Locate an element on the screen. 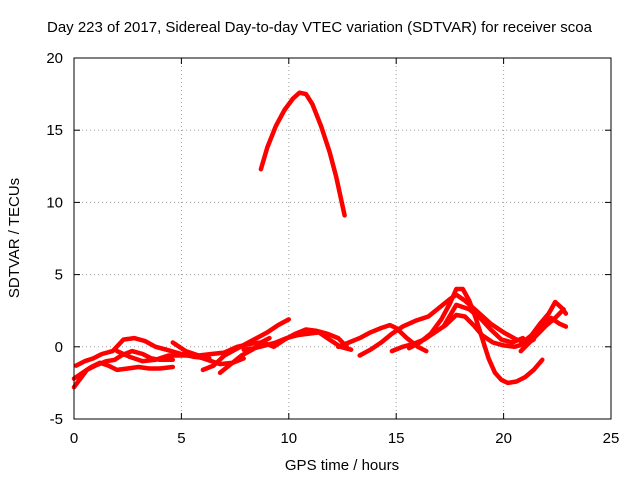  x-tick-label: 10 is located at coordinates (288, 438).